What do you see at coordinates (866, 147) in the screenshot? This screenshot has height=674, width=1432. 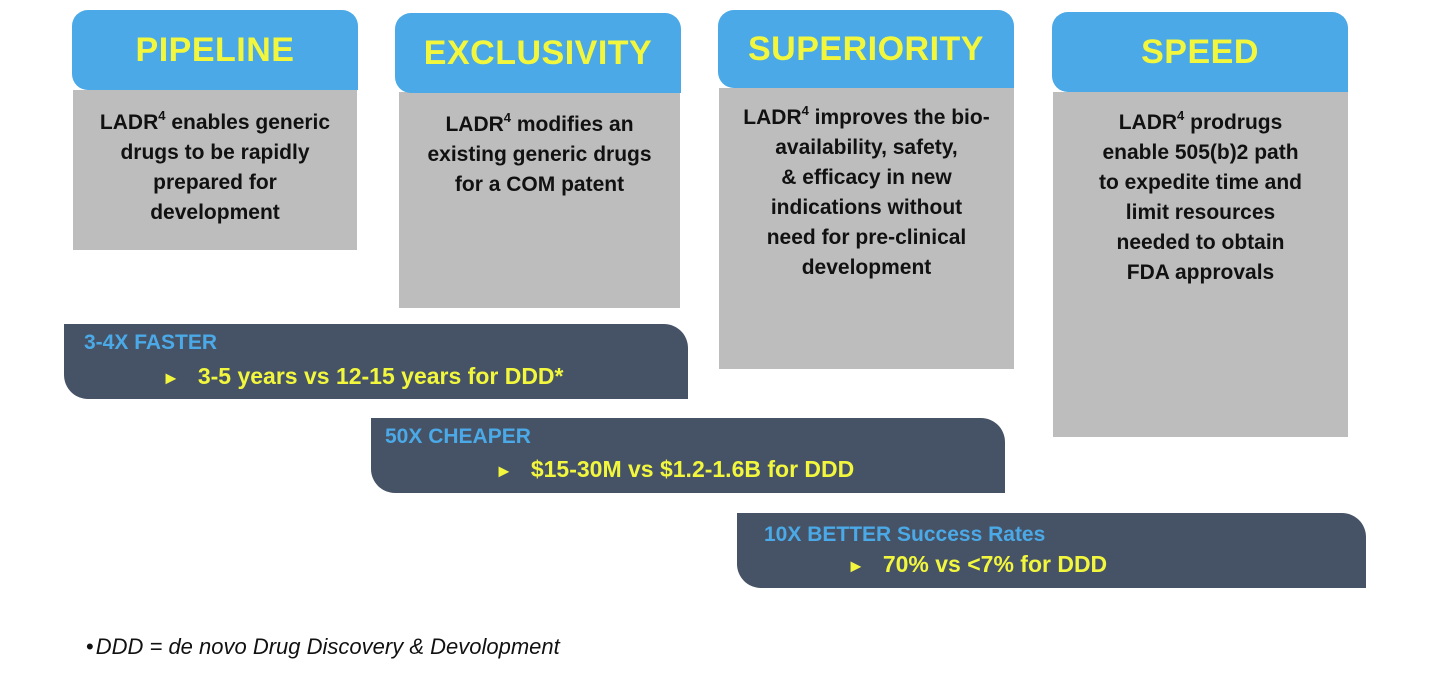 I see `superiority-line-2: availability, safety,` at bounding box center [866, 147].